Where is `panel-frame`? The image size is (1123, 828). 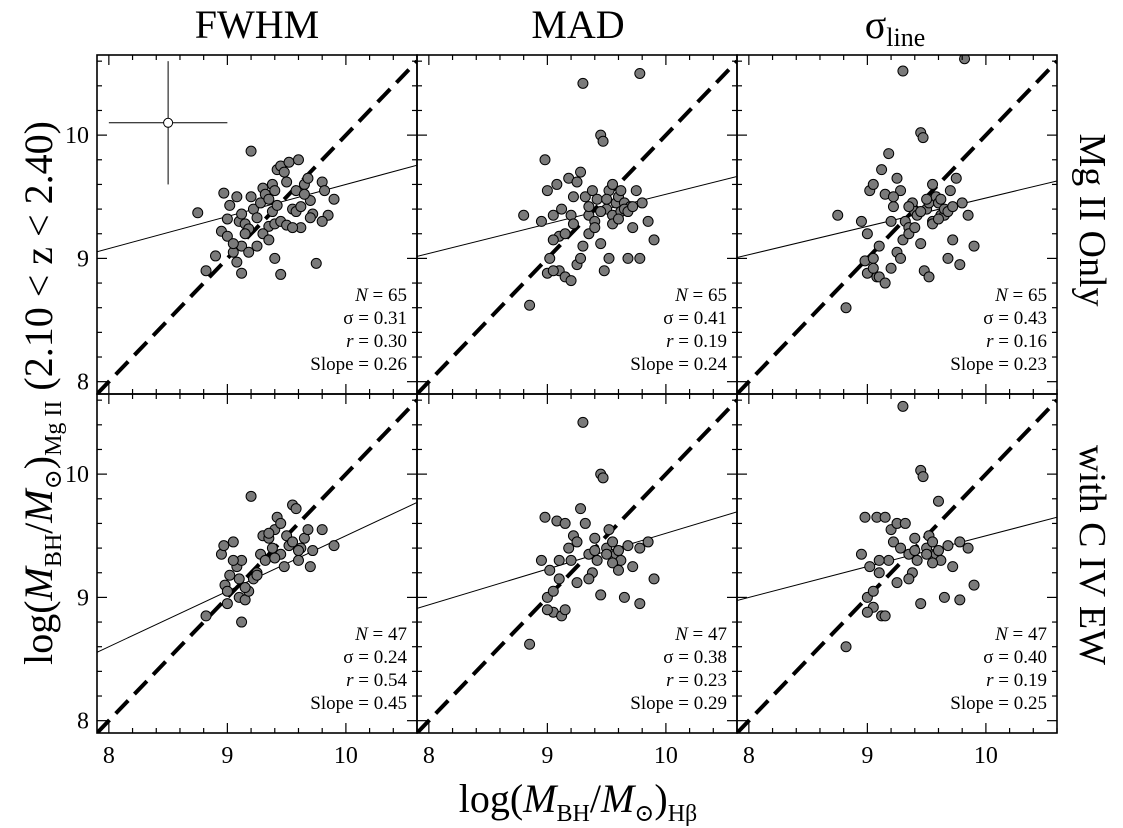
panel-frame is located at coordinates (897, 563).